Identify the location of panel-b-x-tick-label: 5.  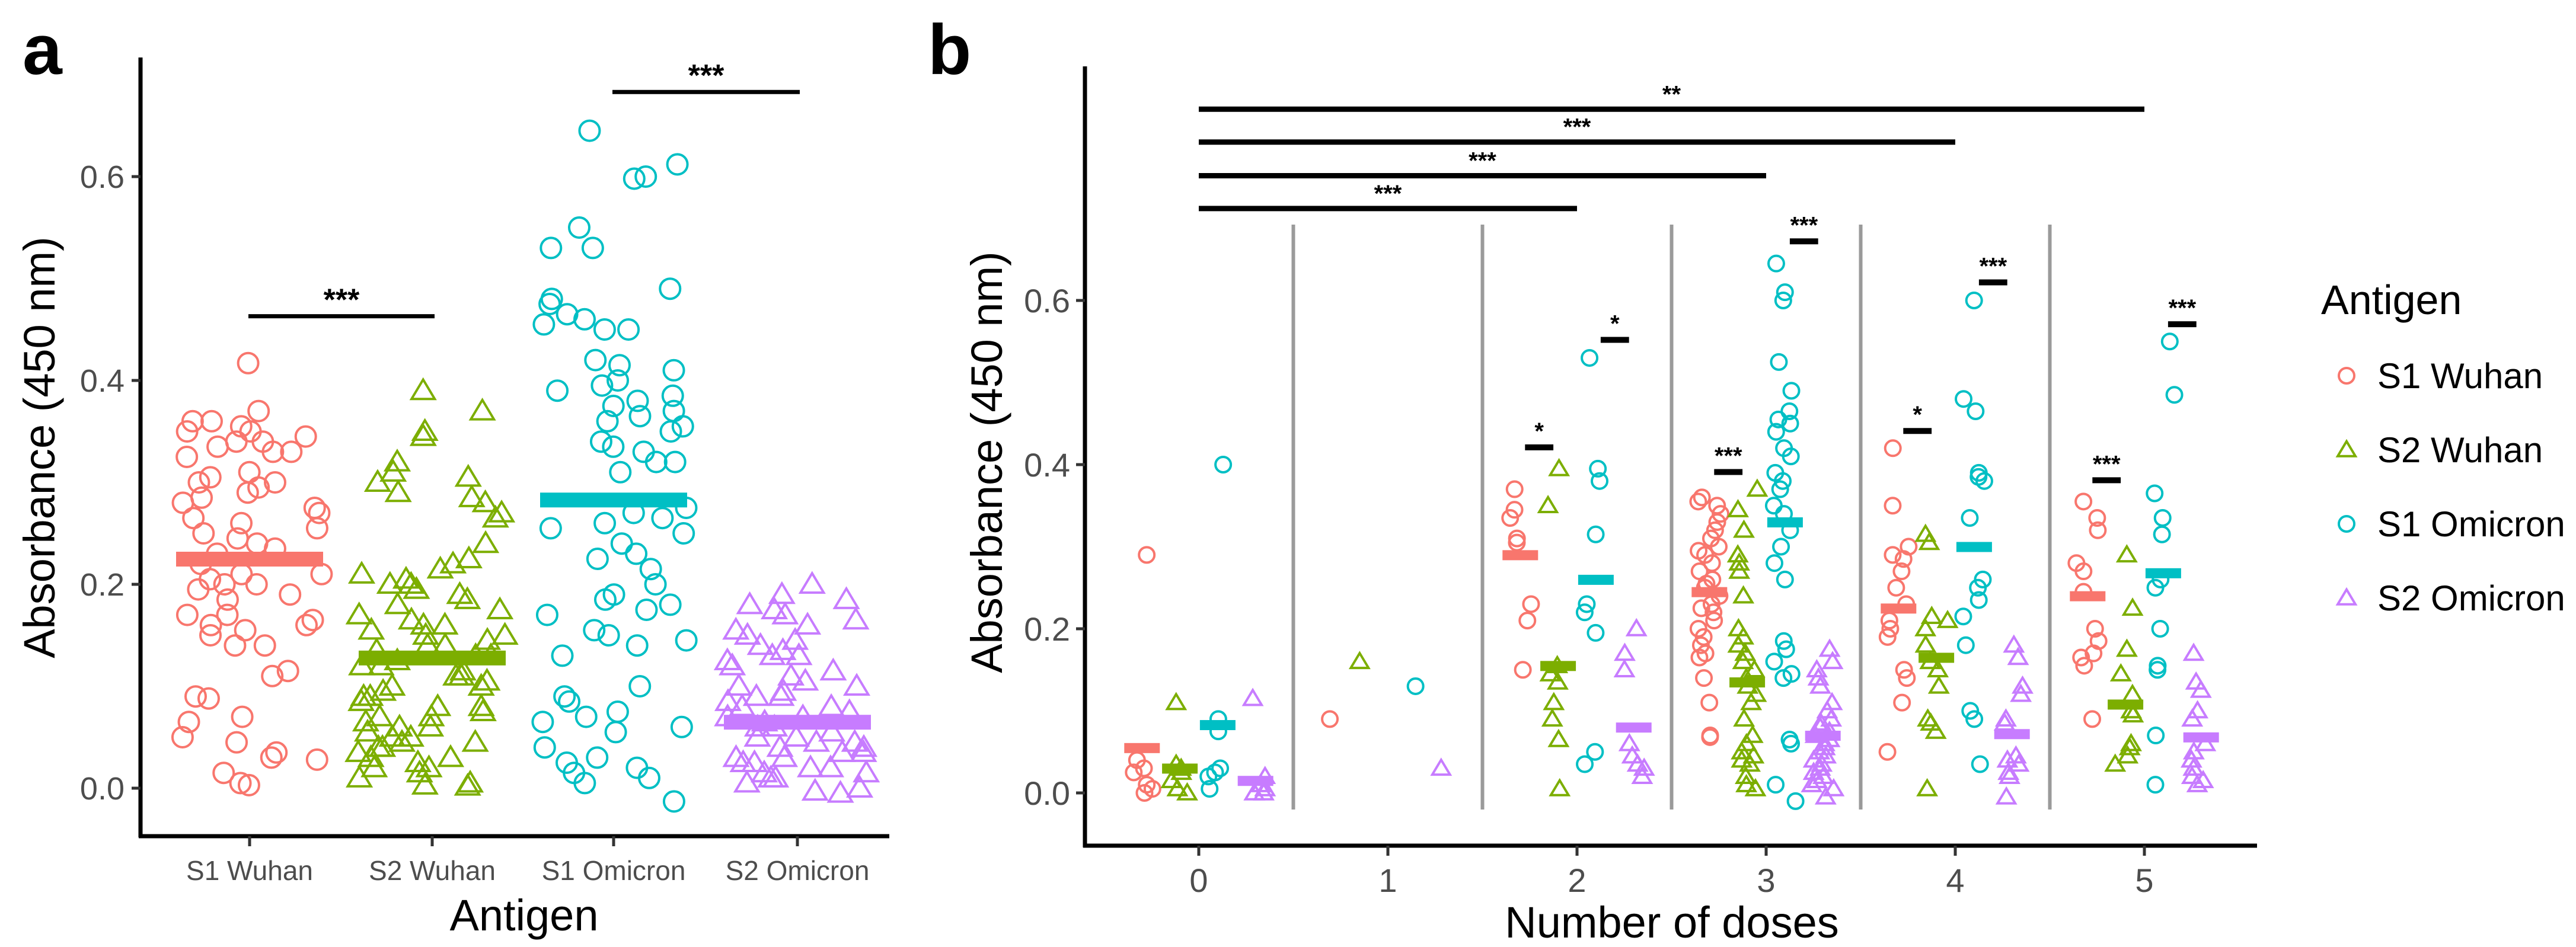
(2144, 881).